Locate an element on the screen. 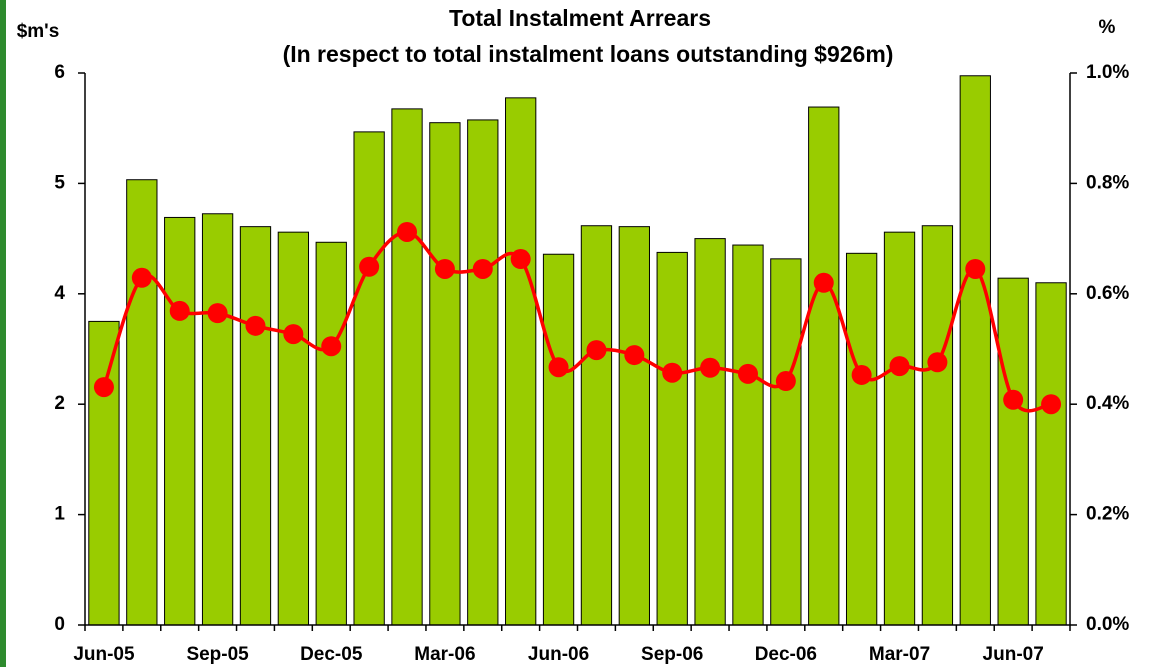 This screenshot has height=667, width=1153. x-tick-label: Jun-06 is located at coordinates (558, 654).